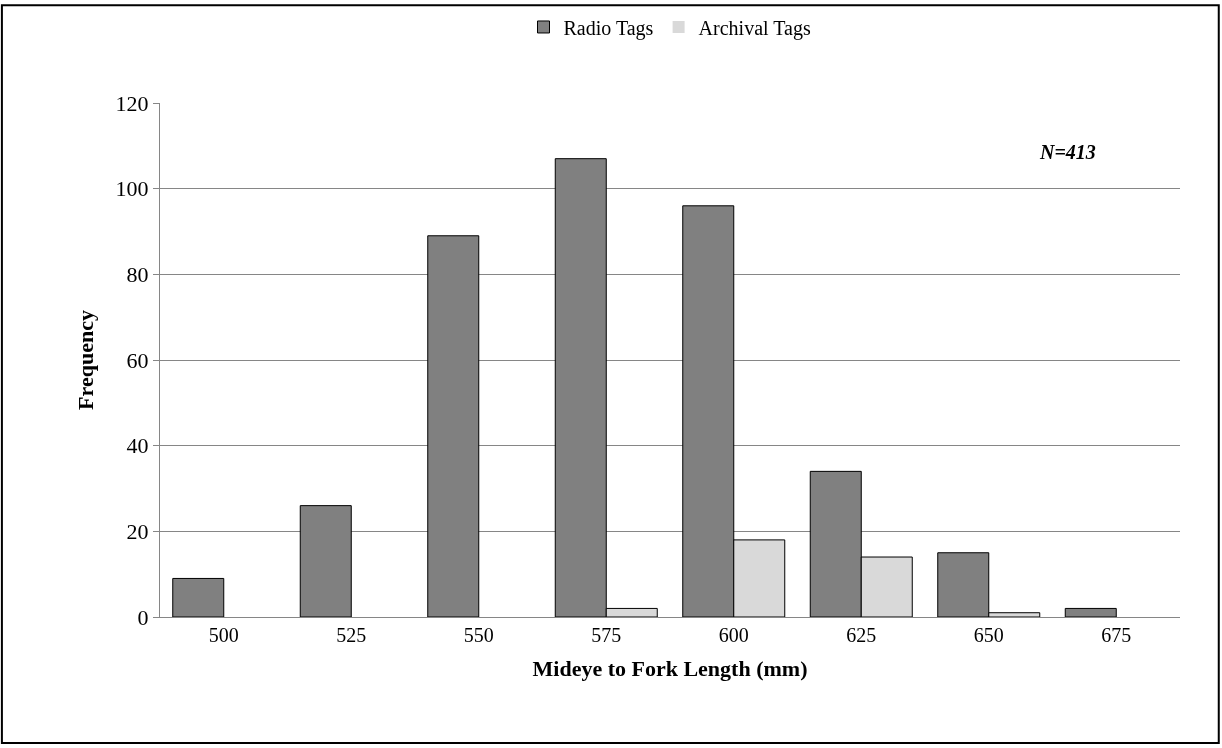 The height and width of the screenshot is (748, 1222). Describe the element at coordinates (861, 635) in the screenshot. I see `x-tick-label: 625` at that location.